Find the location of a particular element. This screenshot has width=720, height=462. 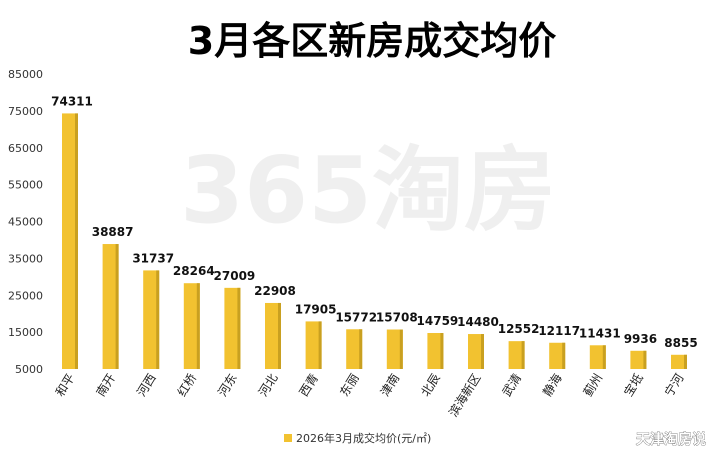

category-label: 东丽 is located at coordinates (349, 385).